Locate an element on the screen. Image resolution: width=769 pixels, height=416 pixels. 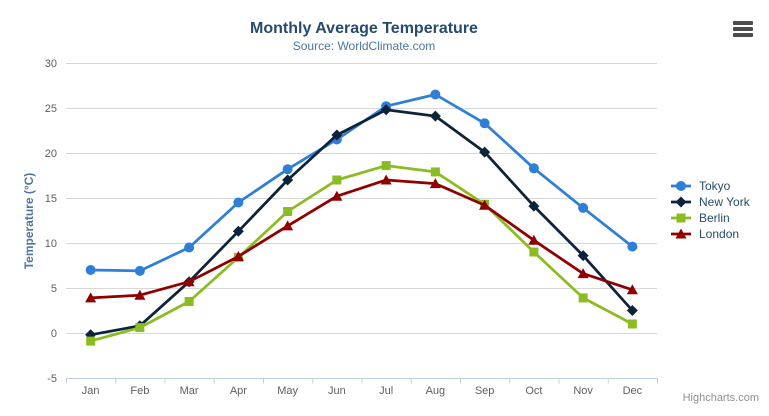
data-point-london-aug is located at coordinates (435, 183).